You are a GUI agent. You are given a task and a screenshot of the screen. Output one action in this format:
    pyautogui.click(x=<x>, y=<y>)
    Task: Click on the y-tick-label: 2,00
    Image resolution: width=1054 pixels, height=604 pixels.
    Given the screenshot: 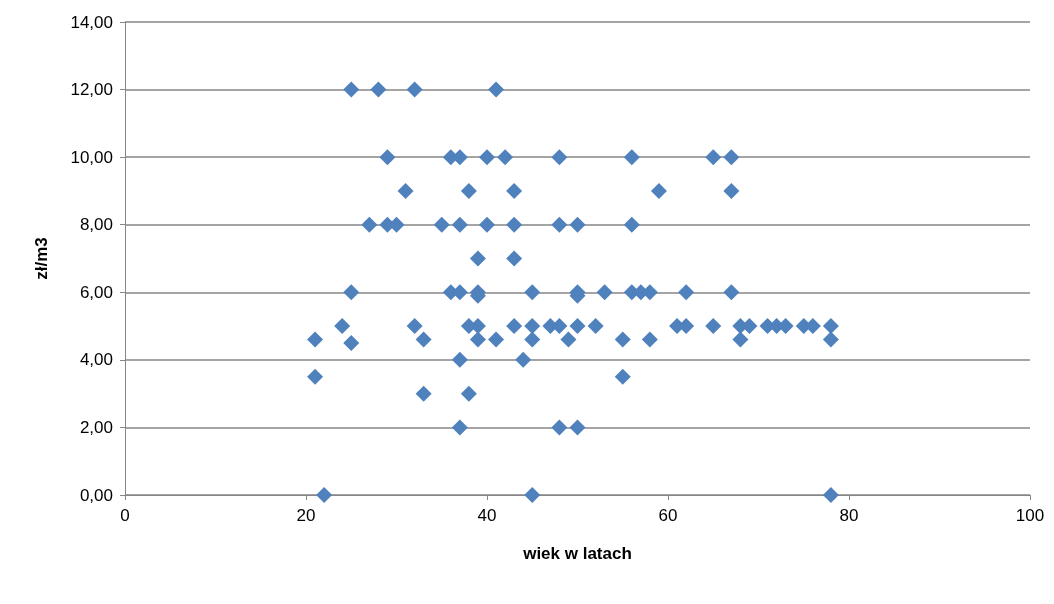 What is the action you would take?
    pyautogui.click(x=96, y=427)
    